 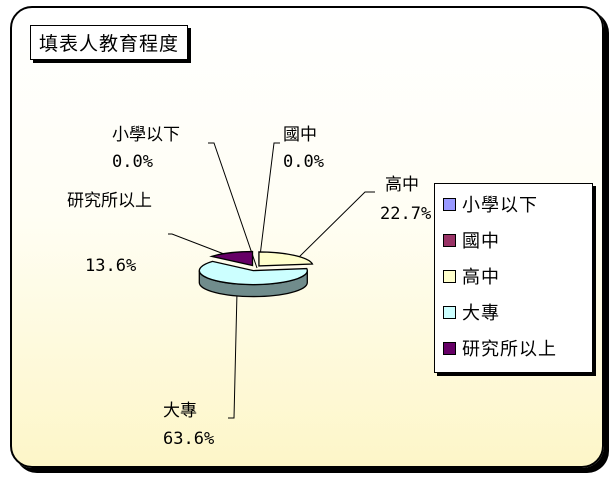 I want to click on data-label: 13.6%, so click(x=110, y=266).